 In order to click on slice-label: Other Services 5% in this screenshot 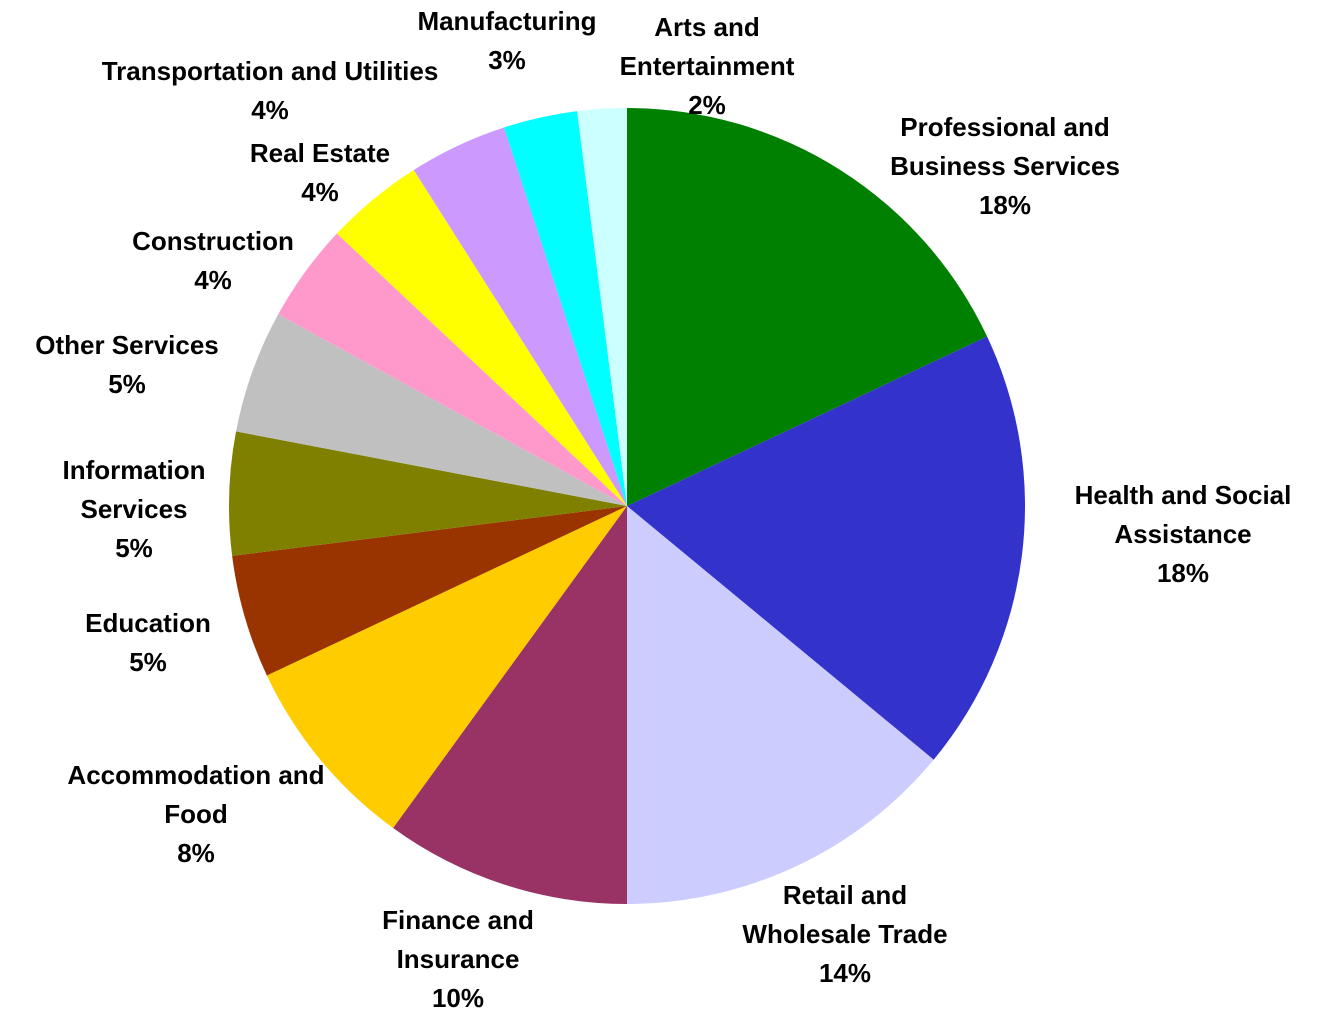, I will do `click(128, 365)`.